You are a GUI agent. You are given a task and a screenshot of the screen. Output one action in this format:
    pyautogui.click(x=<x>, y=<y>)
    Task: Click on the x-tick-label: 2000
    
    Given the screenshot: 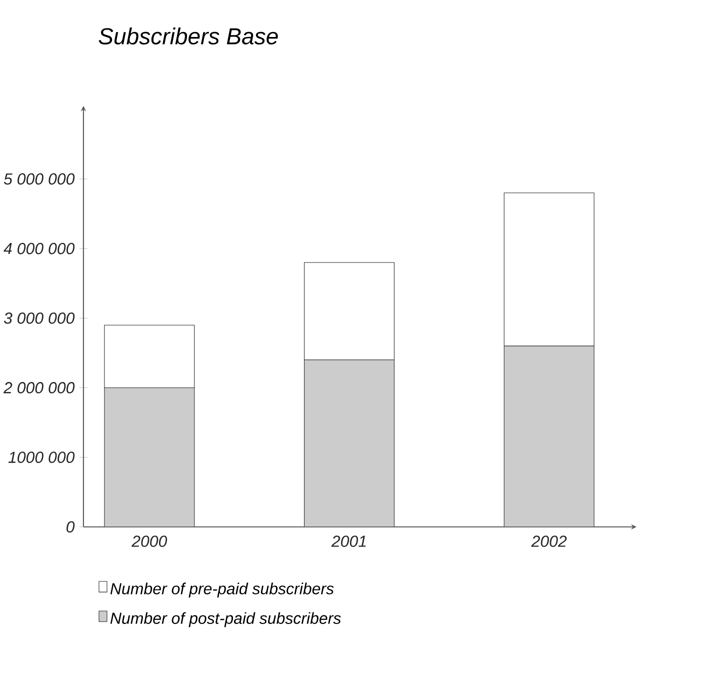 What is the action you would take?
    pyautogui.click(x=150, y=541)
    